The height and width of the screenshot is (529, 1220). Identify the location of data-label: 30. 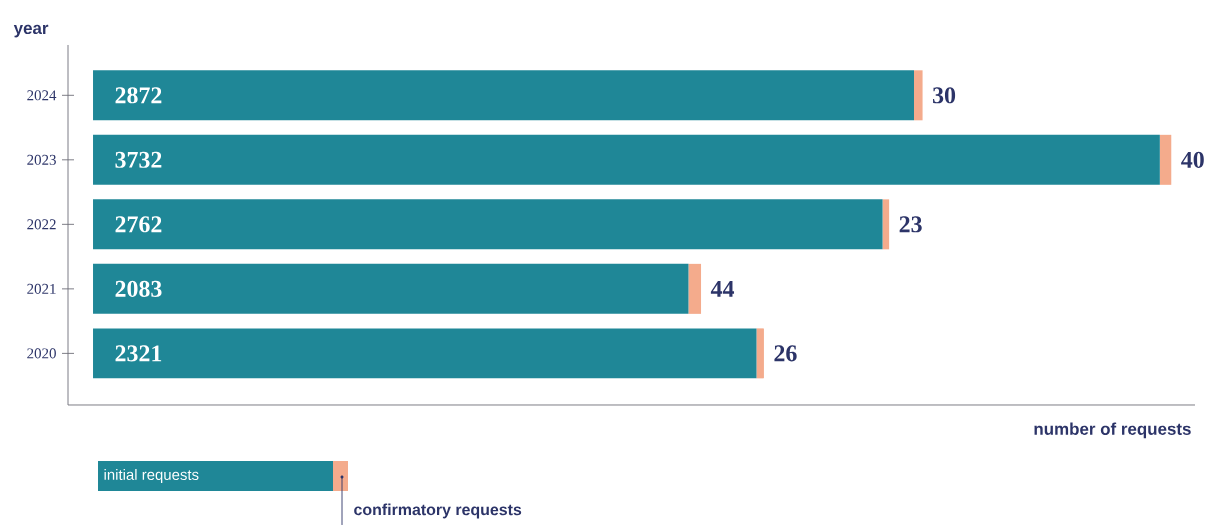
(944, 95).